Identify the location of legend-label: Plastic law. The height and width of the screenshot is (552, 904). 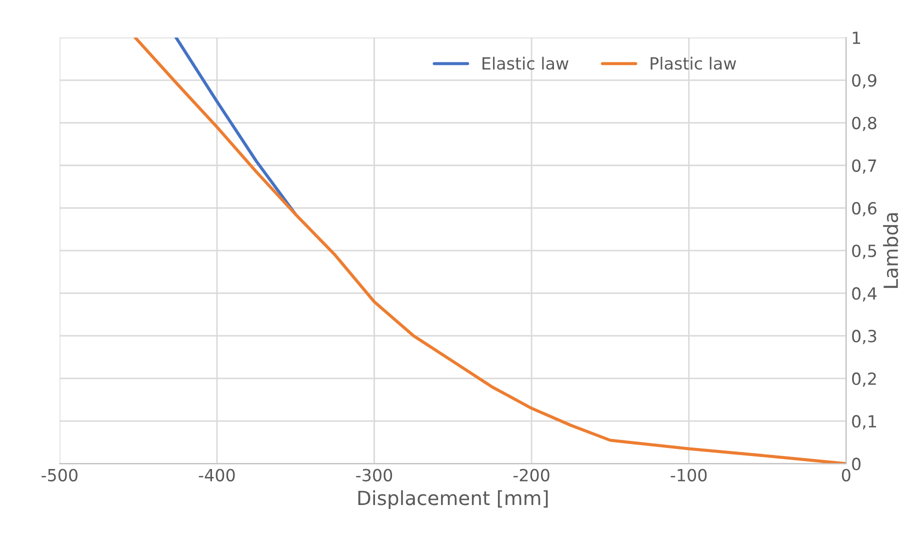
(693, 63).